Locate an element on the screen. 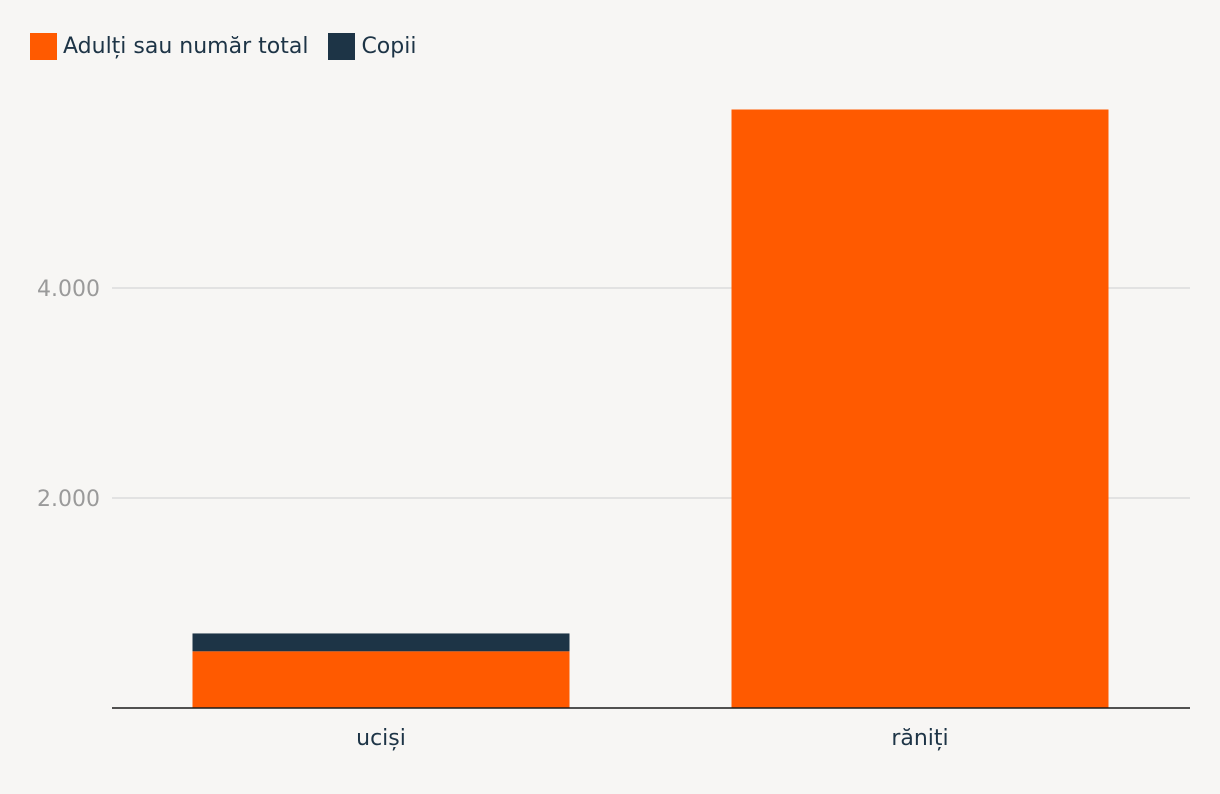  legend-item-adults: Adulți sau număr total is located at coordinates (169, 46).